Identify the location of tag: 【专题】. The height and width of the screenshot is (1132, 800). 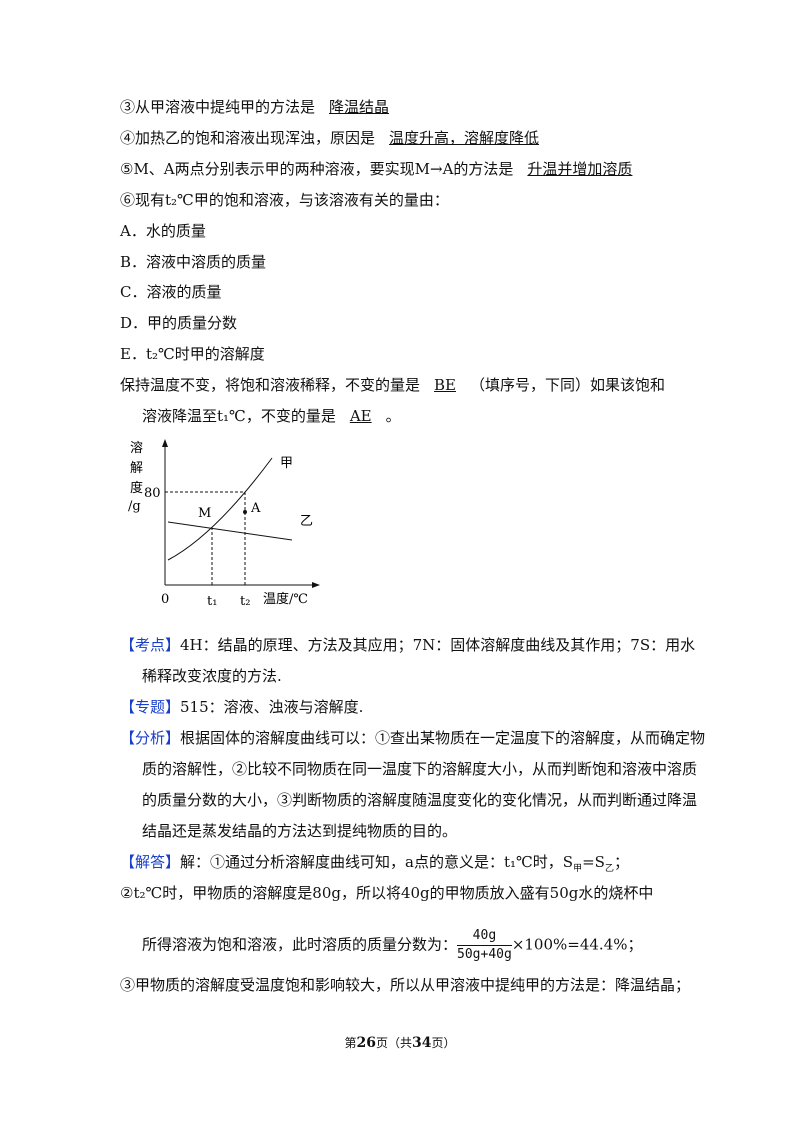
(150, 707).